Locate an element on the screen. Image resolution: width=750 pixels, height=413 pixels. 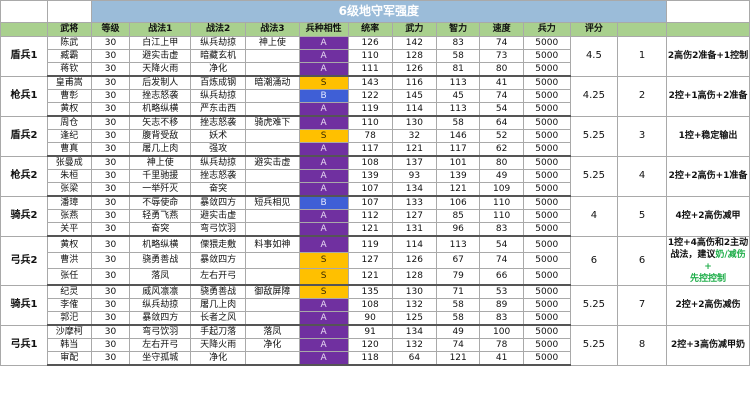
tactic-2: 严东击西 is located at coordinates (218, 109).